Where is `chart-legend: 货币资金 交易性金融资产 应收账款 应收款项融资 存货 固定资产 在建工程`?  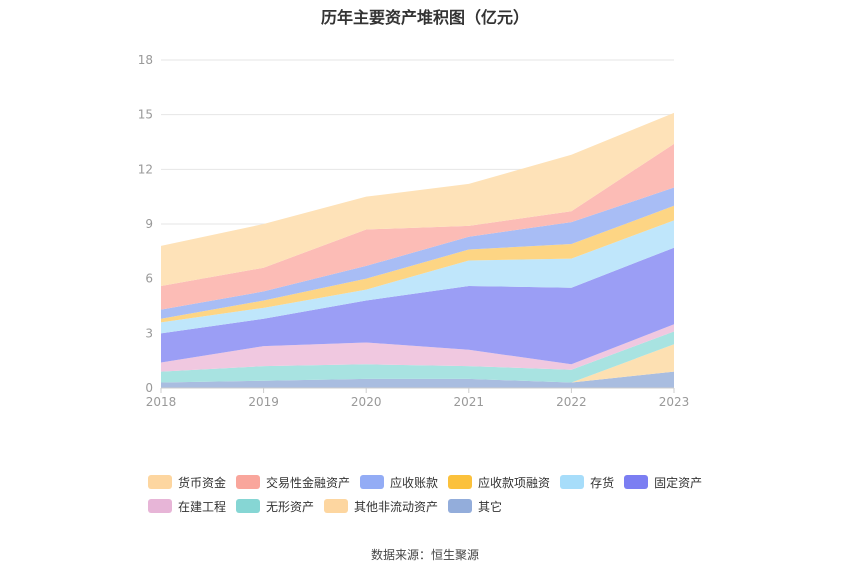
chart-legend: 货币资金 交易性金融资产 应收账款 应收款项融资 存货 固定资产 在建工程 is located at coordinates (448, 494).